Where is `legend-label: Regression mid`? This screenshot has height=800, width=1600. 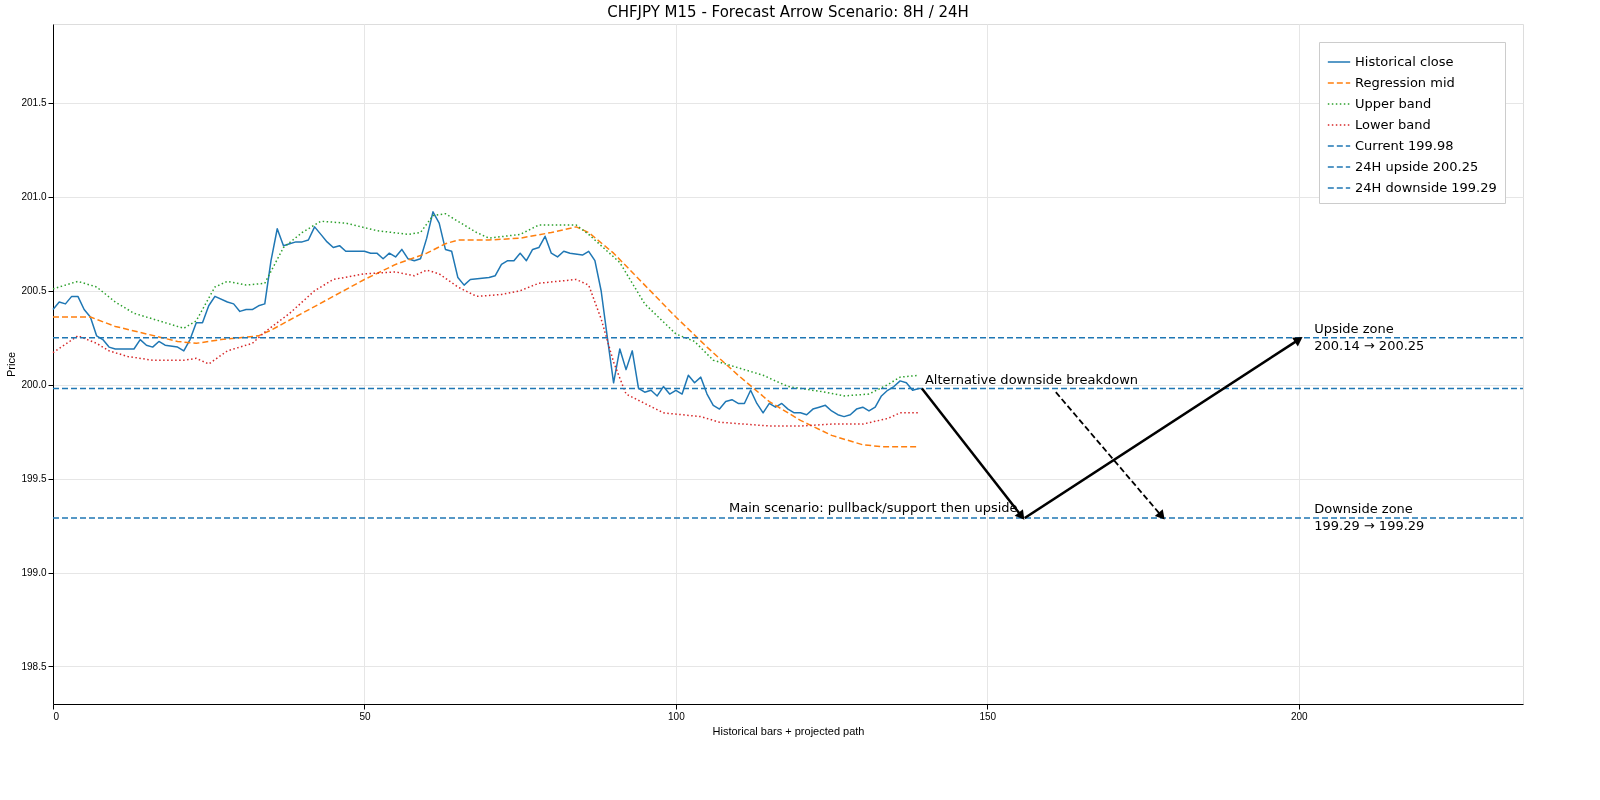 legend-label: Regression mid is located at coordinates (1405, 82).